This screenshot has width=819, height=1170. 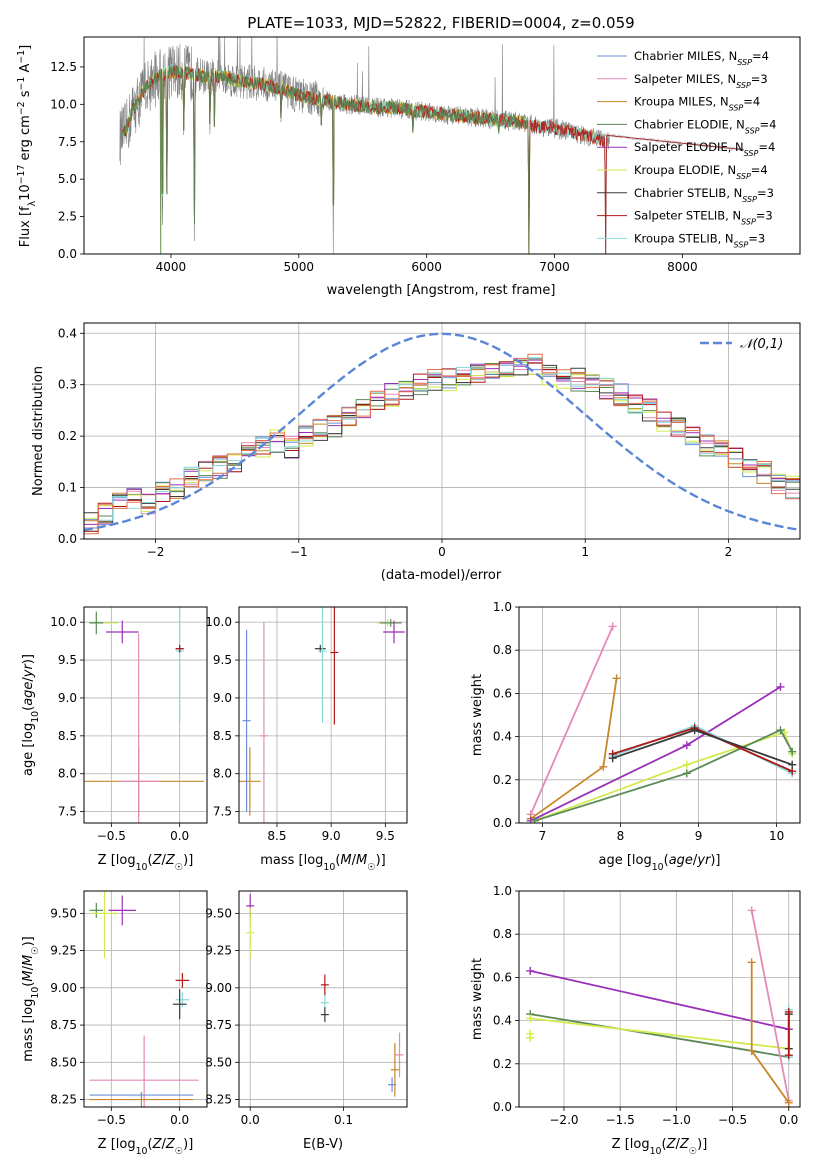 What do you see at coordinates (502, 891) in the screenshot?
I see `y-tick-label: 1.0` at bounding box center [502, 891].